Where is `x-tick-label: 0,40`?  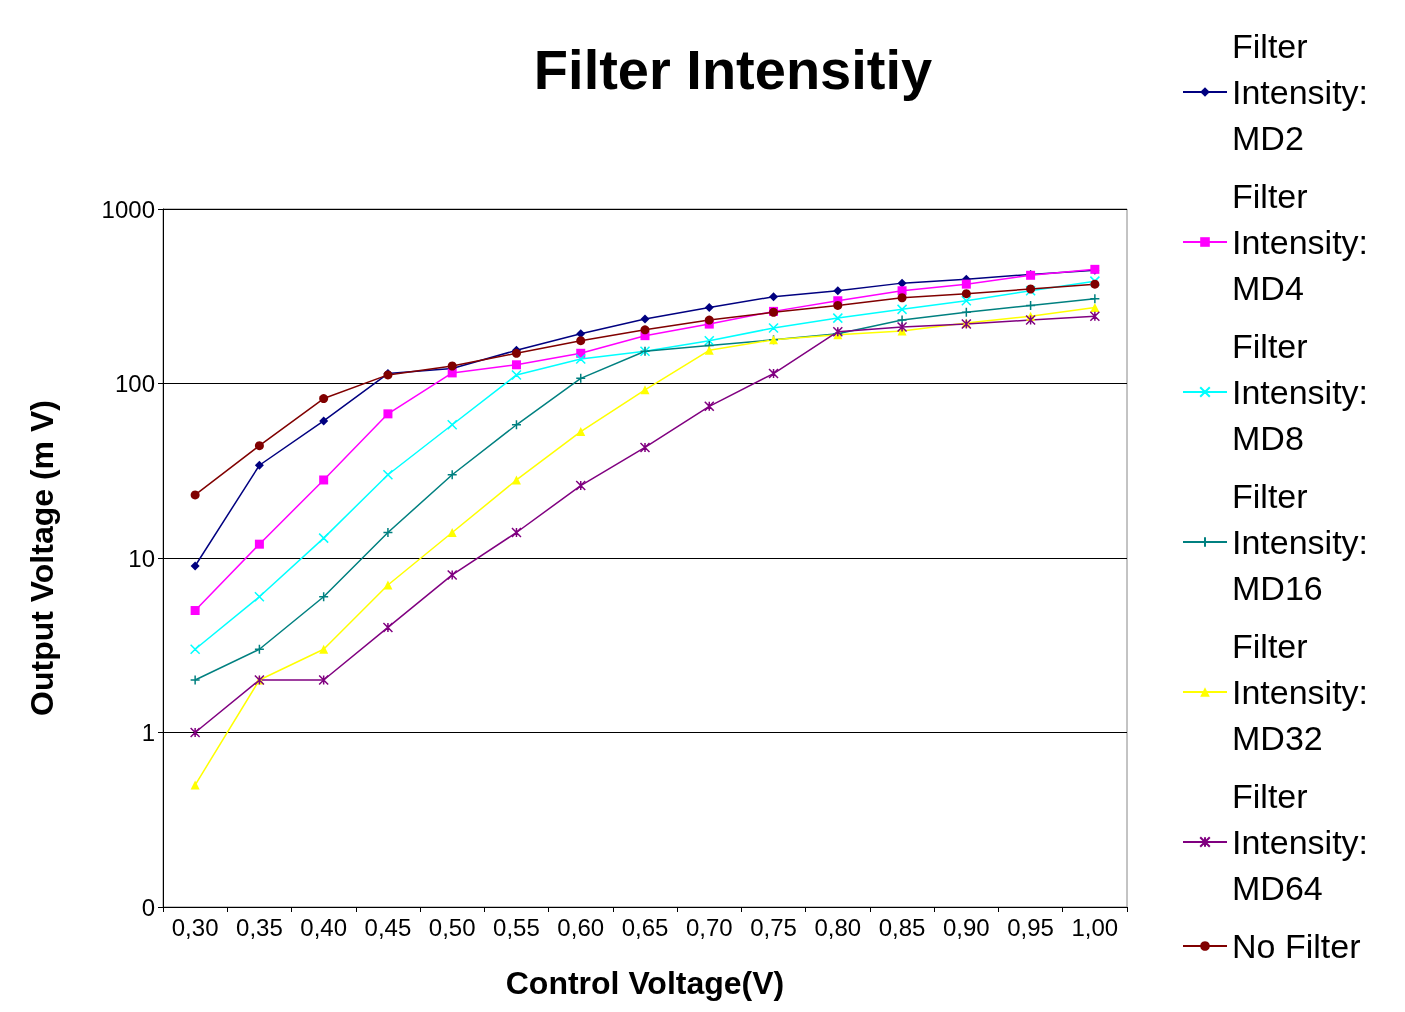
x-tick-label: 0,40 is located at coordinates (324, 927).